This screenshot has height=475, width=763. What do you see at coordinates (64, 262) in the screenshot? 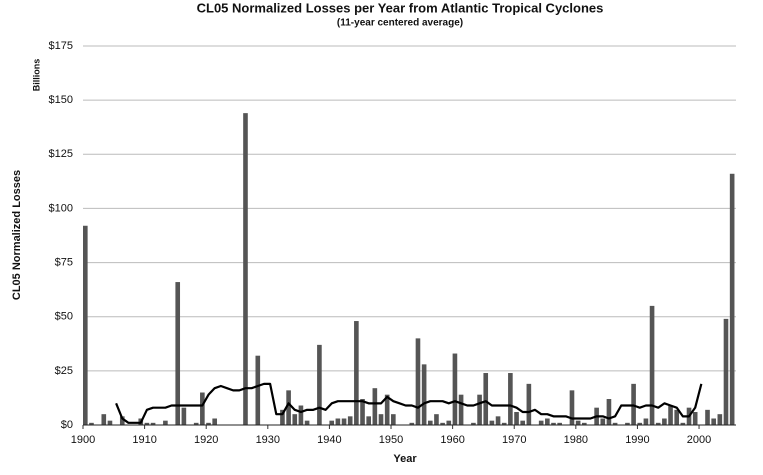
I see `y-tick-label: $75` at bounding box center [64, 262].